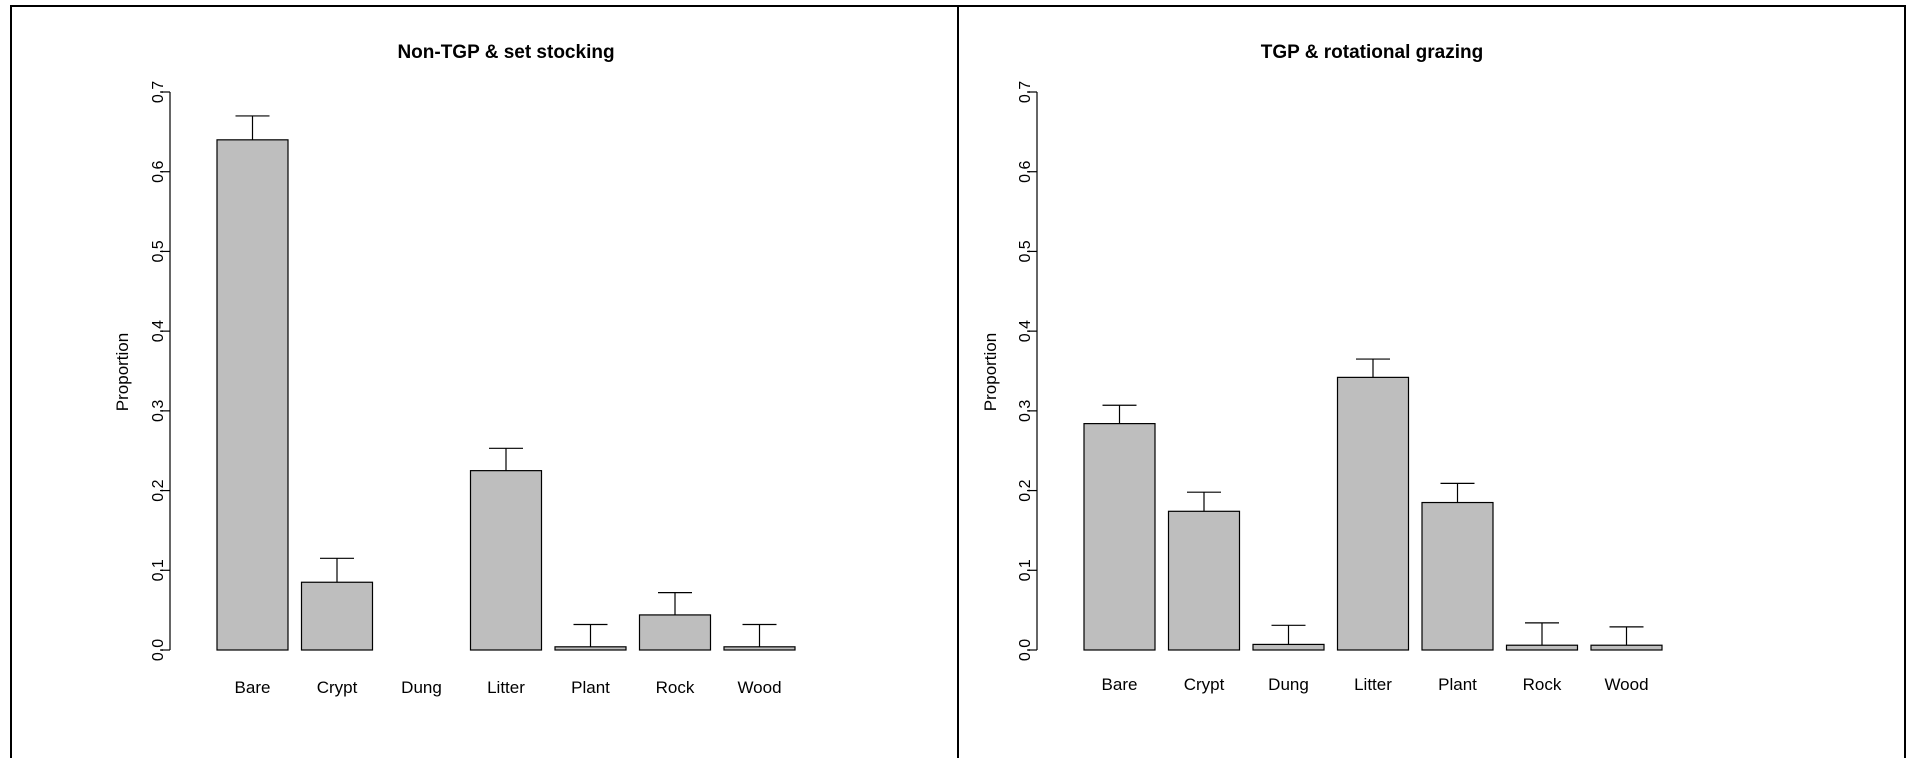 The height and width of the screenshot is (758, 1908). I want to click on bar-dung, so click(1288, 647).